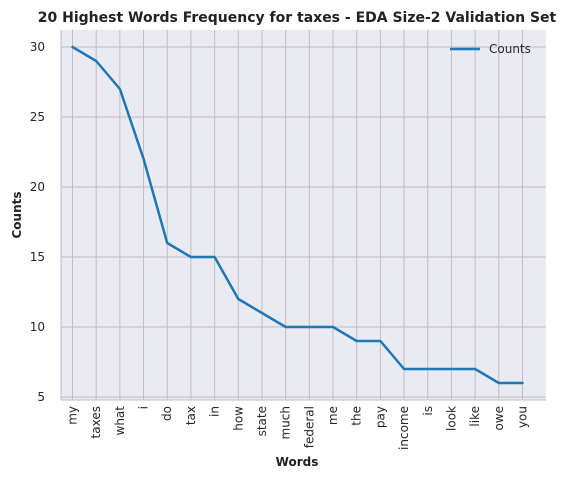 The height and width of the screenshot is (479, 567). Describe the element at coordinates (428, 411) in the screenshot. I see `x-tick-label: is` at that location.